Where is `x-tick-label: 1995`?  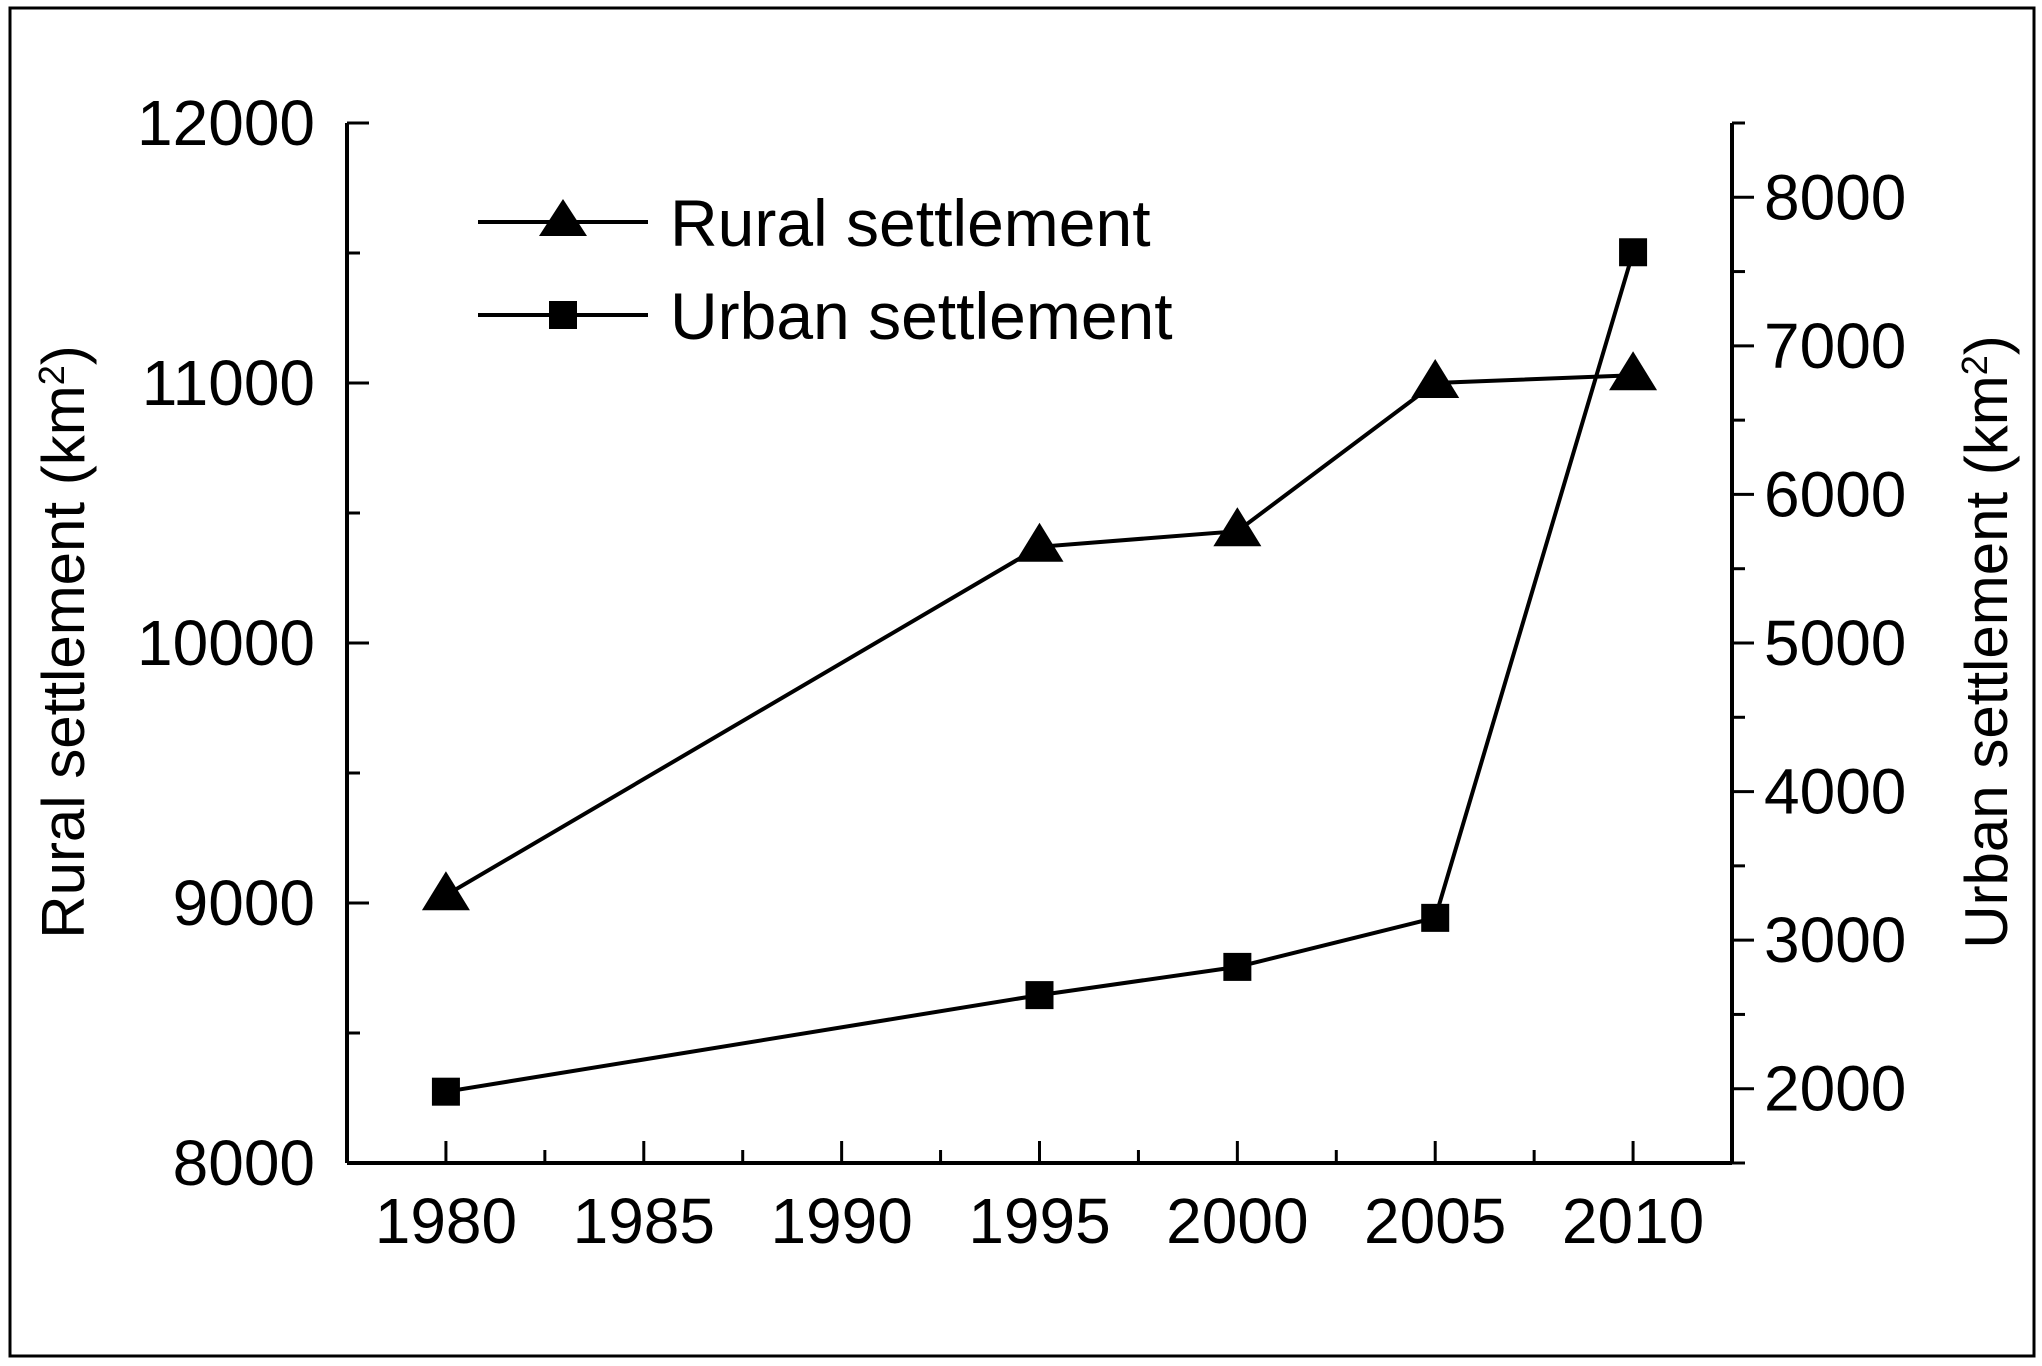 x-tick-label: 1995 is located at coordinates (1039, 1221).